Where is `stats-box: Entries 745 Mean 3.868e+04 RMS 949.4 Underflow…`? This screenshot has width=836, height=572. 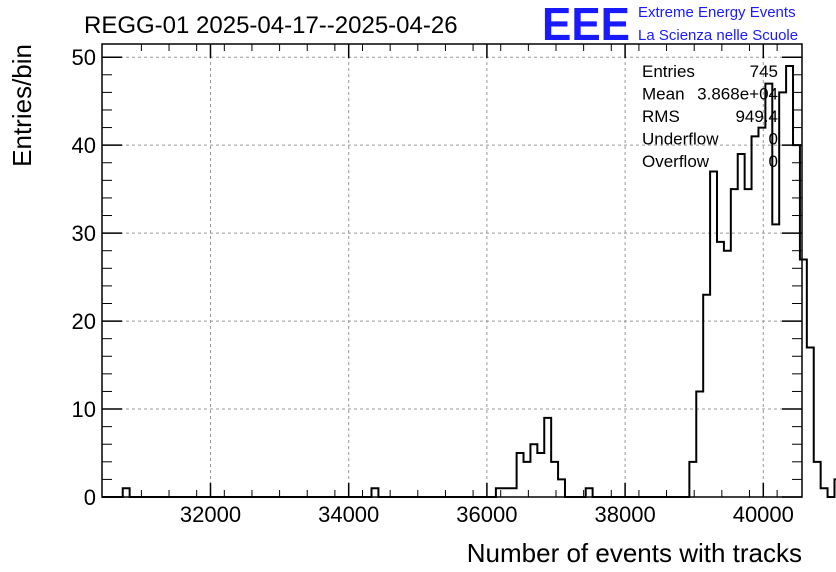
stats-box: Entries 745 Mean 3.868e+04 RMS 949.4 Underflow… is located at coordinates (710, 116).